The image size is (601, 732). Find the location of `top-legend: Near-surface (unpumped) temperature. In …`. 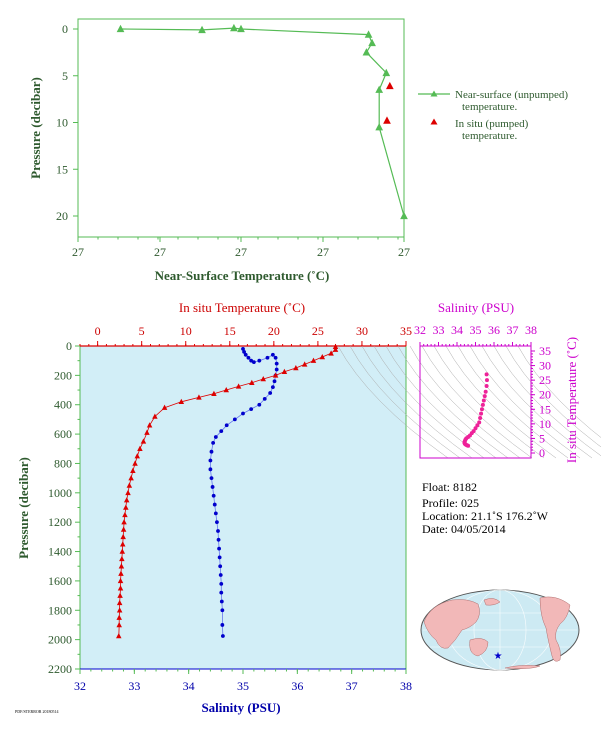

top-legend: Near-surface (unpumped) temperature. In … is located at coordinates (493, 115).